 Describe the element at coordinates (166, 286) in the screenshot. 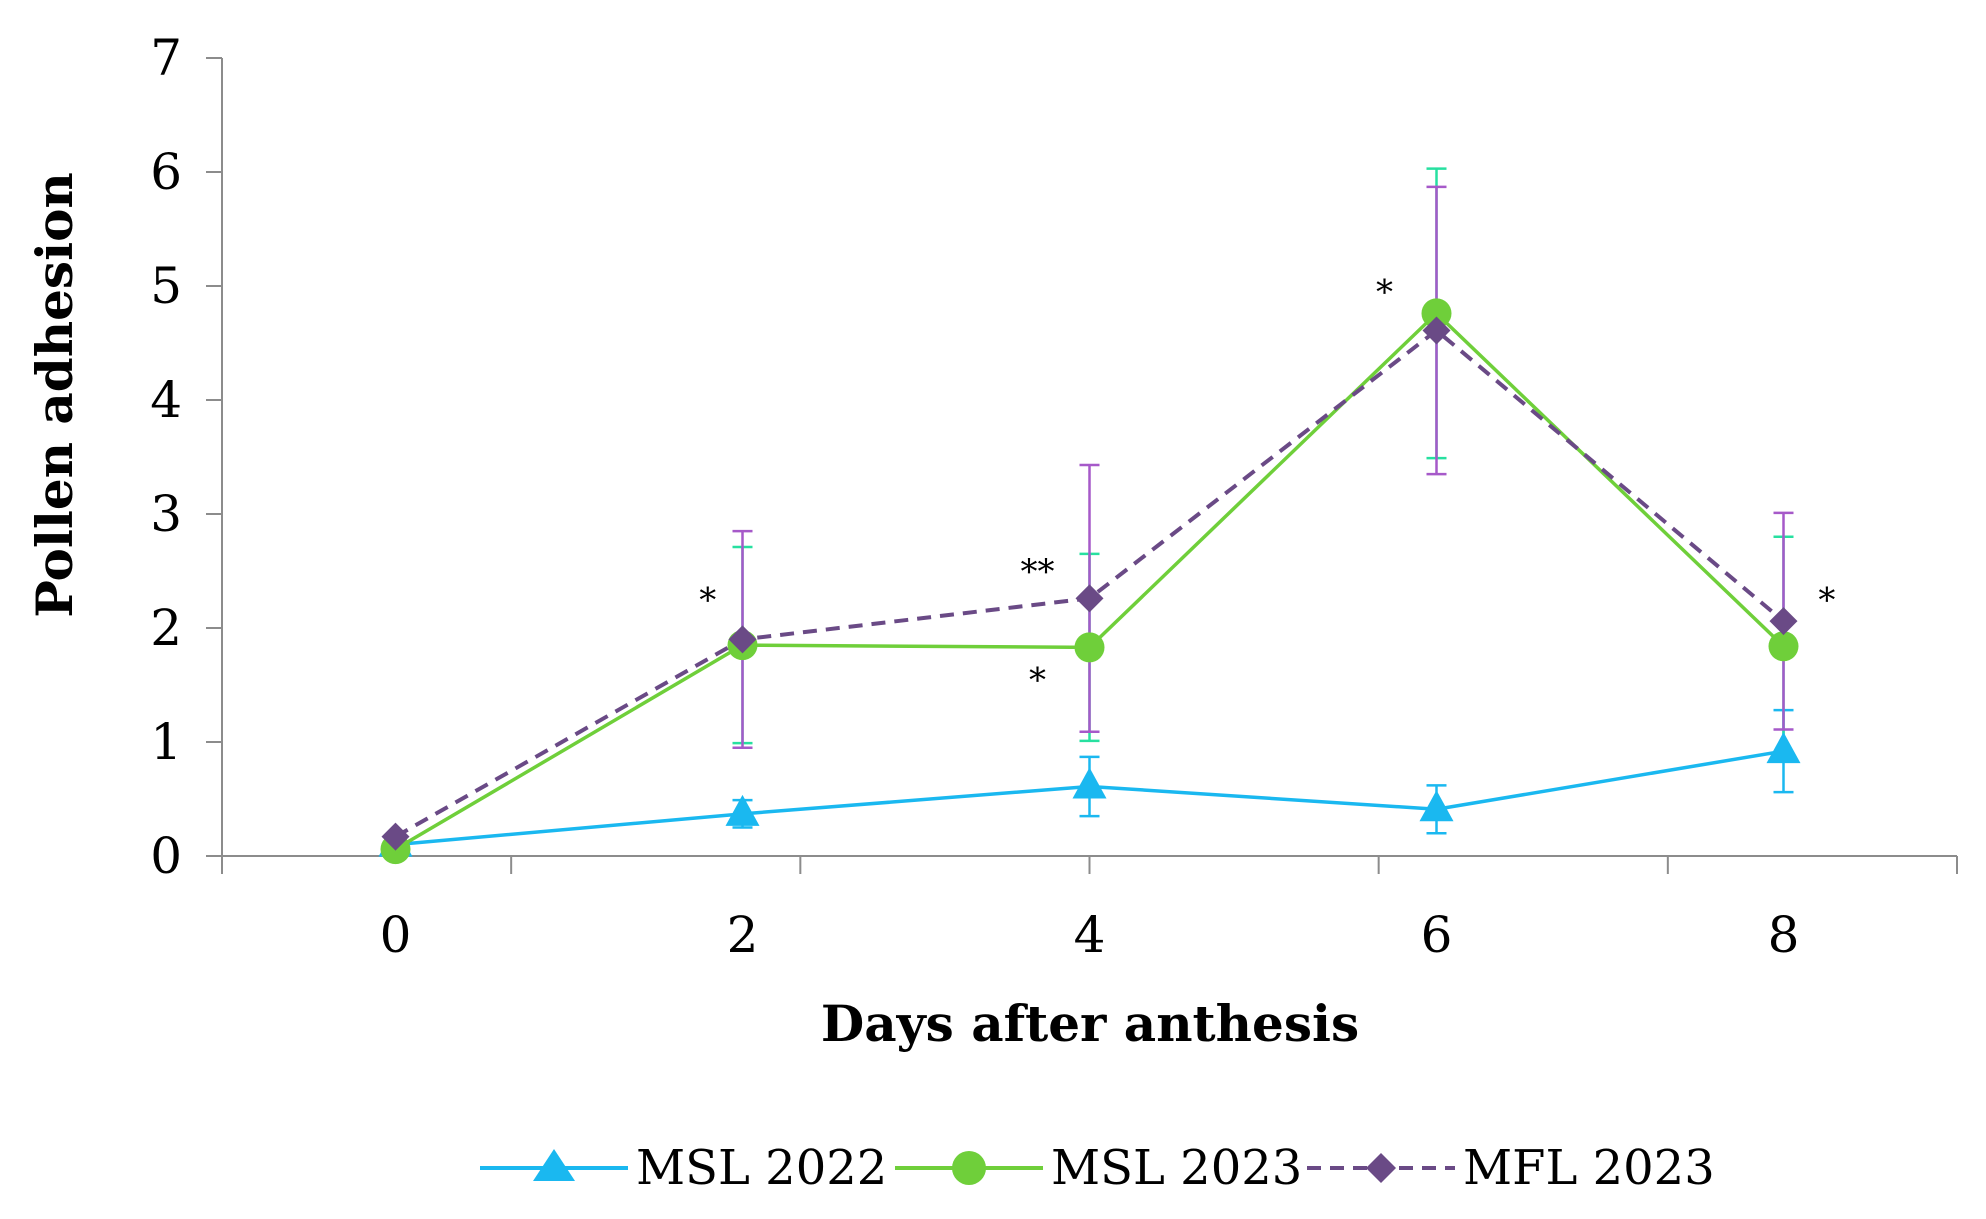

I see `y-tick-label: 5` at that location.